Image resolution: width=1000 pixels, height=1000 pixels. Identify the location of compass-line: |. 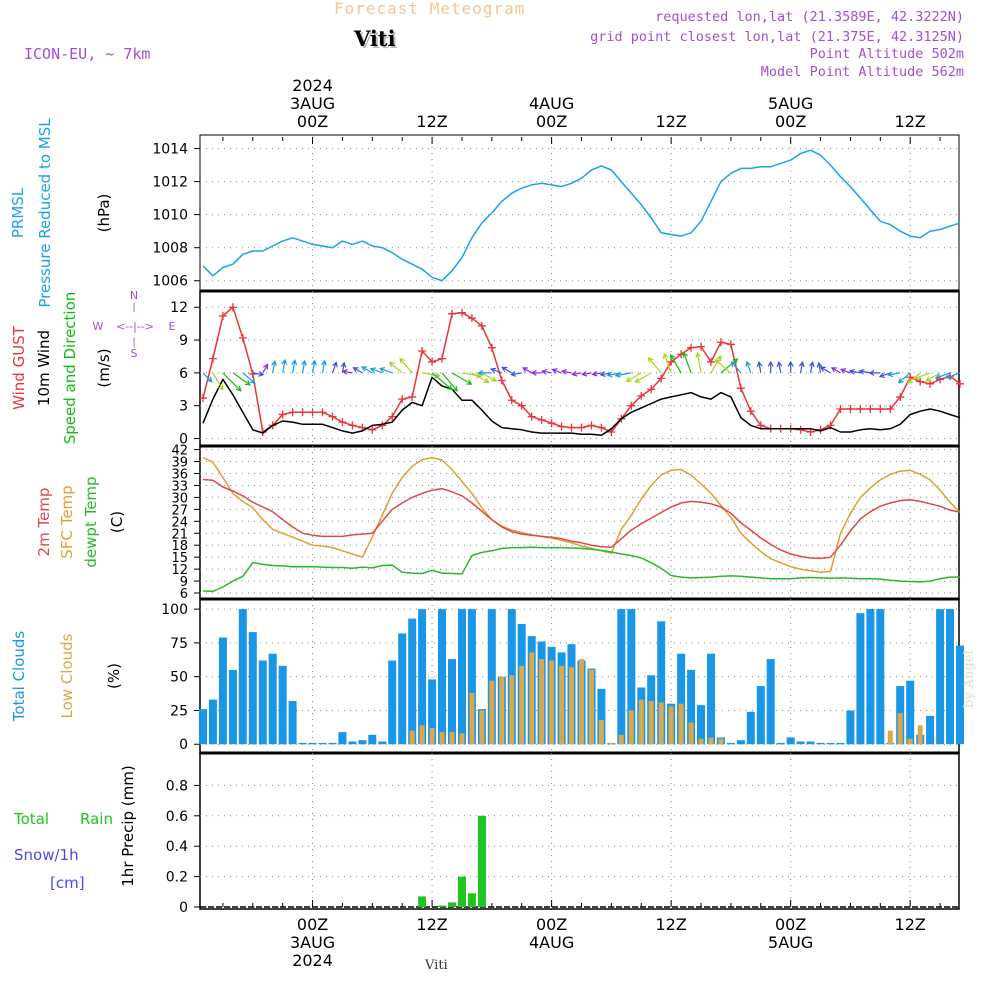
(133, 342).